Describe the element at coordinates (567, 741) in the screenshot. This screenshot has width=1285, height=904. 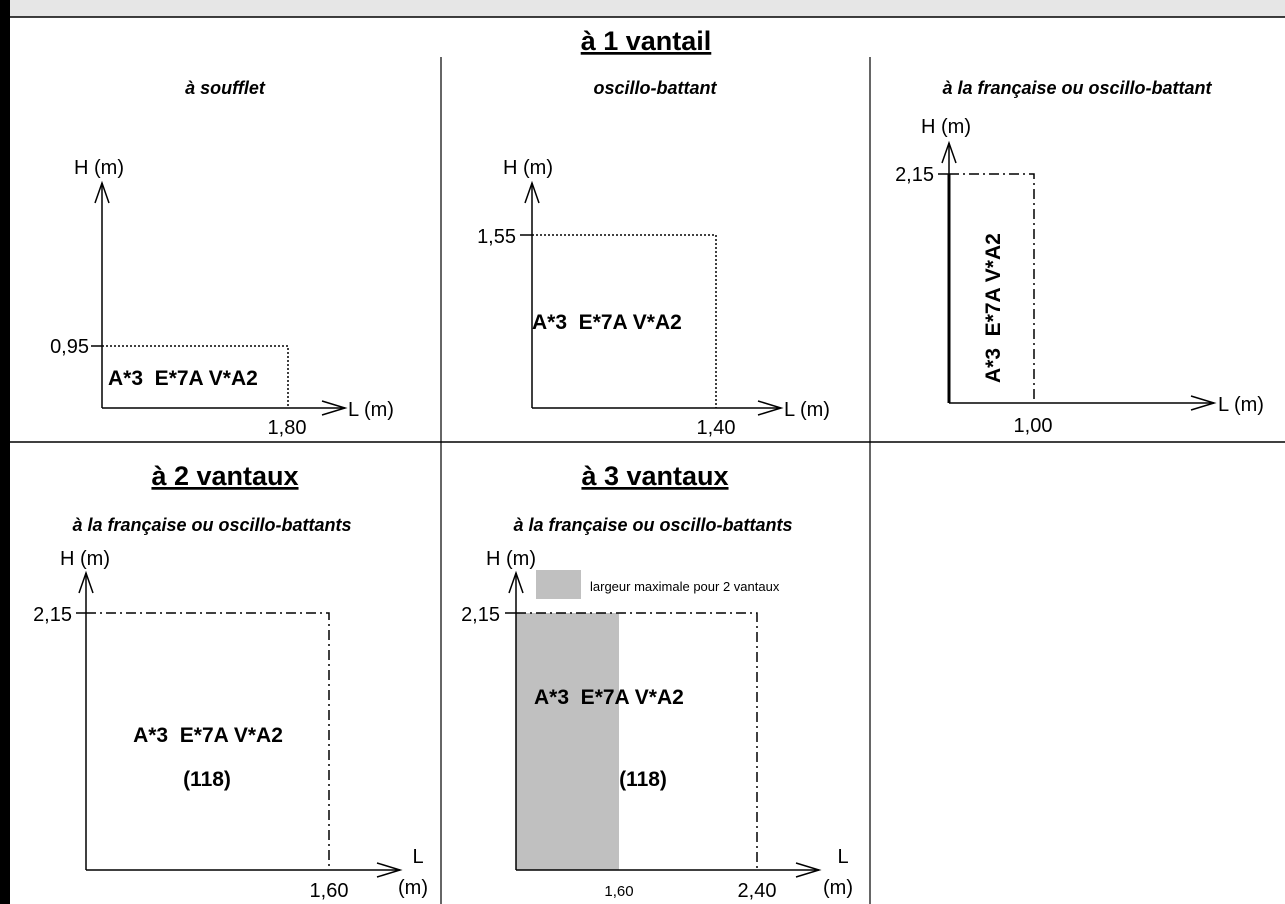
I see `two-leaf-max-width-area` at that location.